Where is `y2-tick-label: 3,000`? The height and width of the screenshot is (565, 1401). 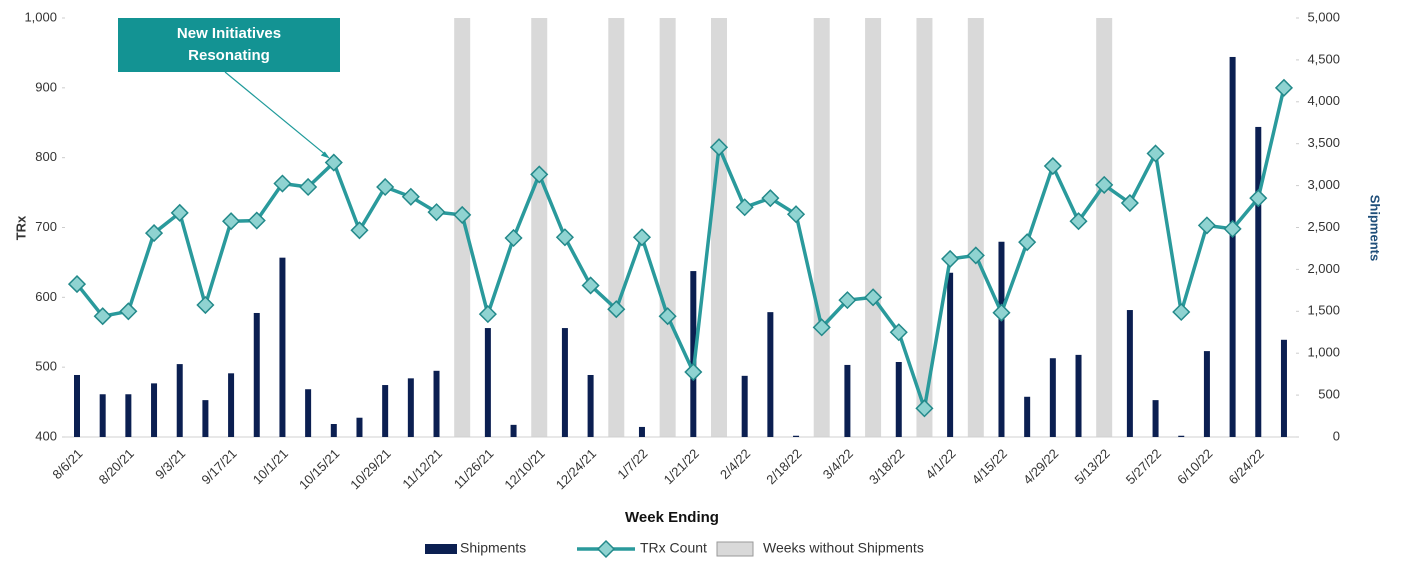 y2-tick-label: 3,000 is located at coordinates (1323, 184).